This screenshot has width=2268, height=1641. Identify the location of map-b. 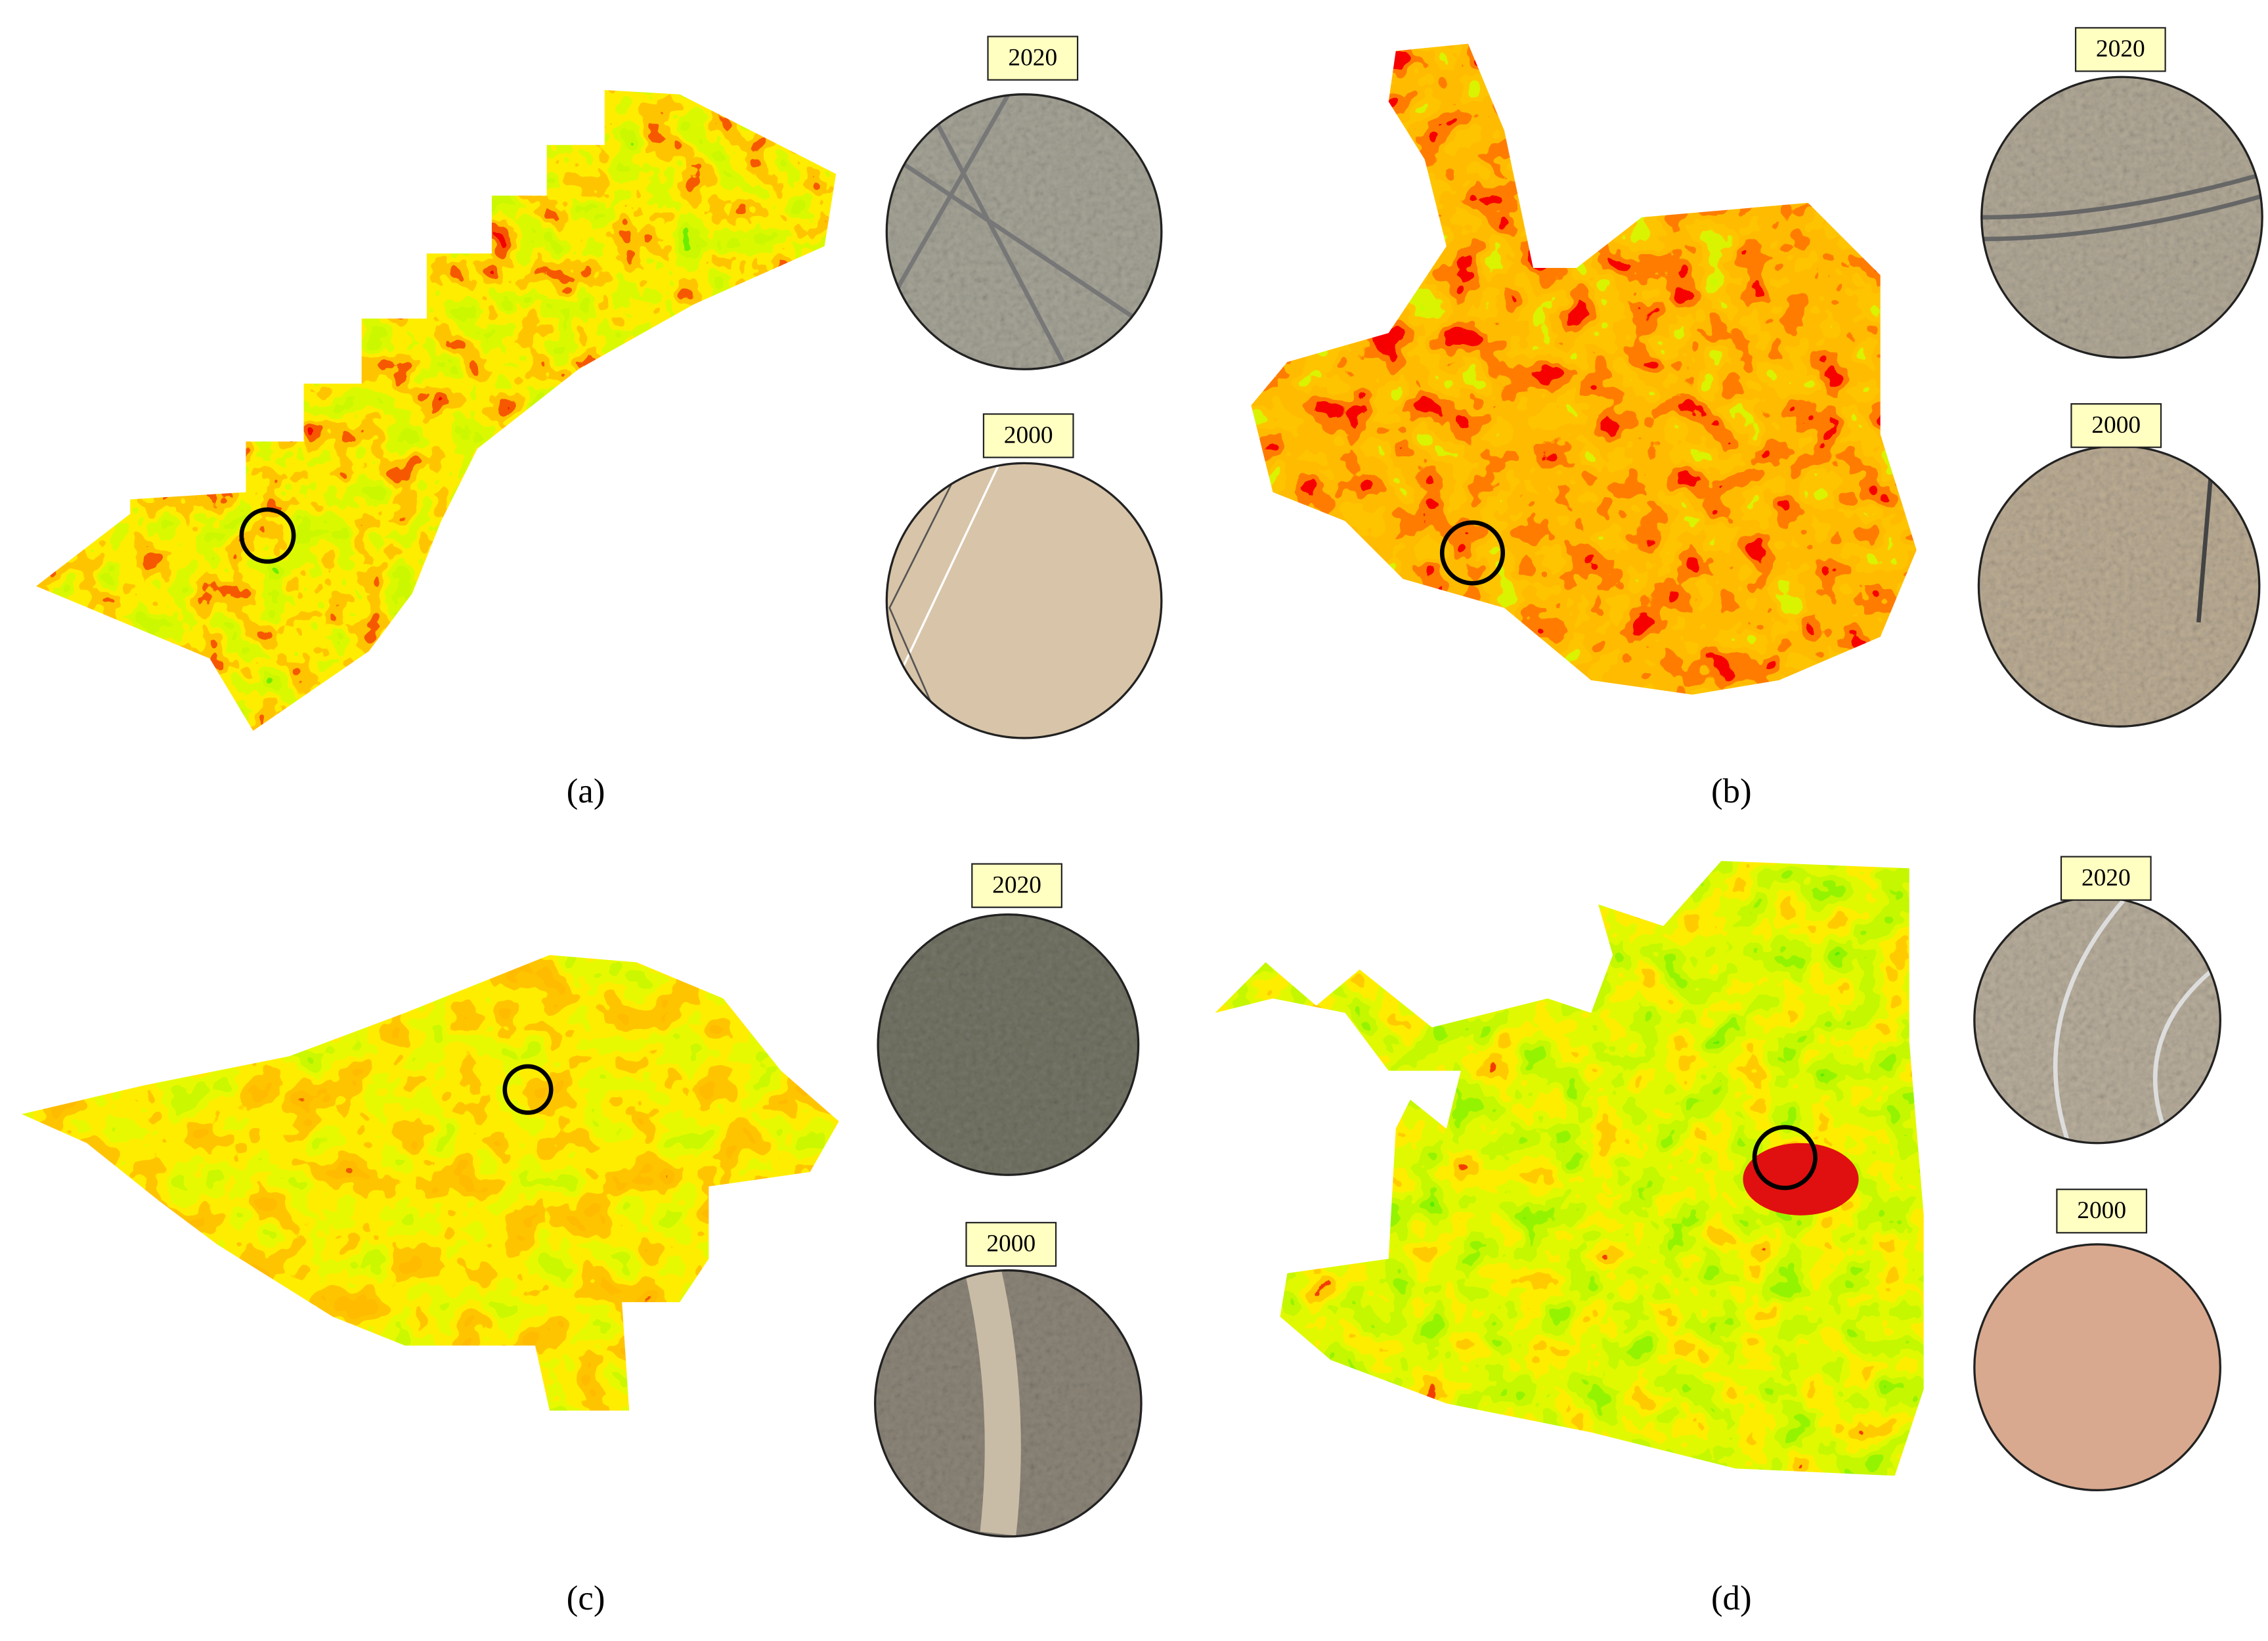
(1584, 369).